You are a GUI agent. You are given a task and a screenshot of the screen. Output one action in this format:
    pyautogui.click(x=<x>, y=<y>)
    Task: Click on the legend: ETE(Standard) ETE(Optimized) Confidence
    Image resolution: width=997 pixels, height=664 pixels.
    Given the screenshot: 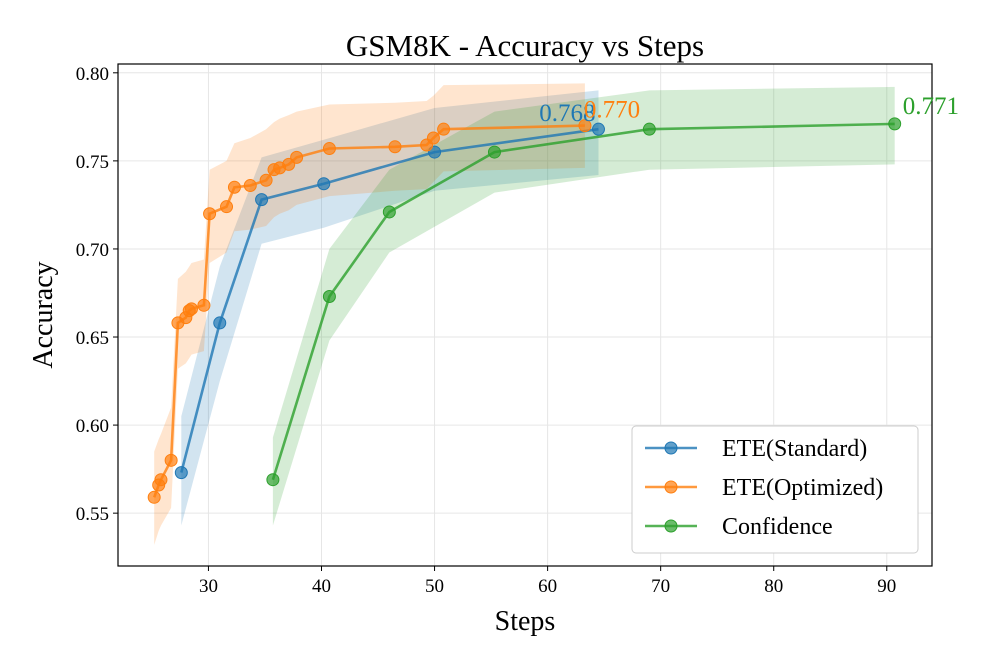 What is the action you would take?
    pyautogui.click(x=775, y=489)
    